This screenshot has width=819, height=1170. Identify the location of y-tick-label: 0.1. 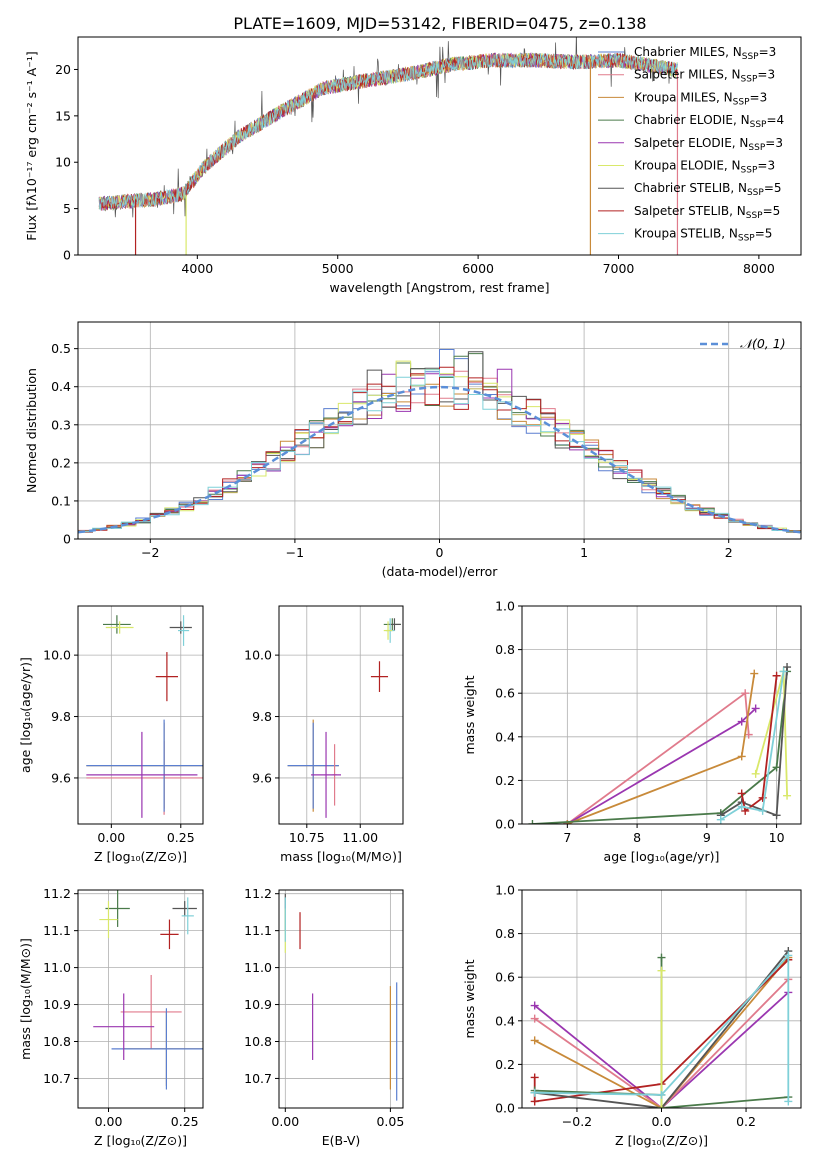
(61, 500).